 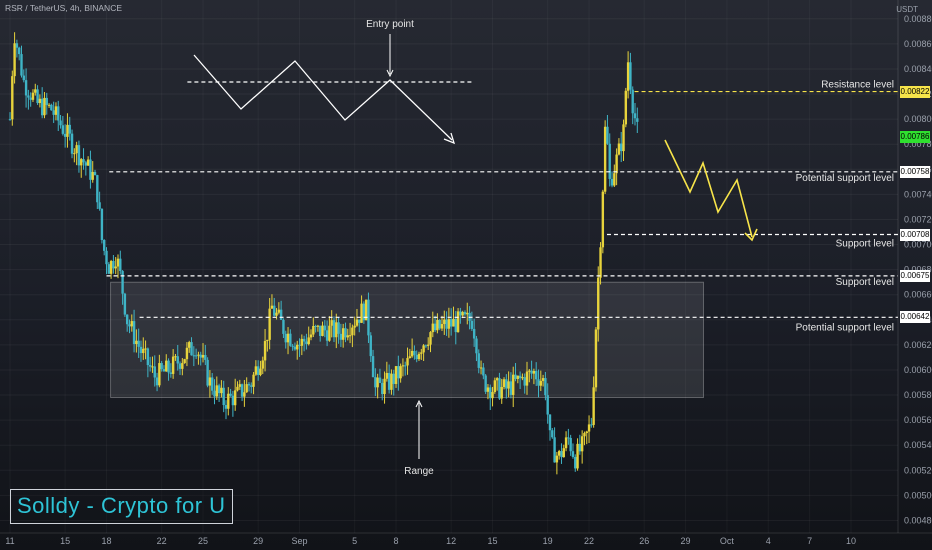 I want to click on time-tick-label: Oct, so click(x=727, y=541).